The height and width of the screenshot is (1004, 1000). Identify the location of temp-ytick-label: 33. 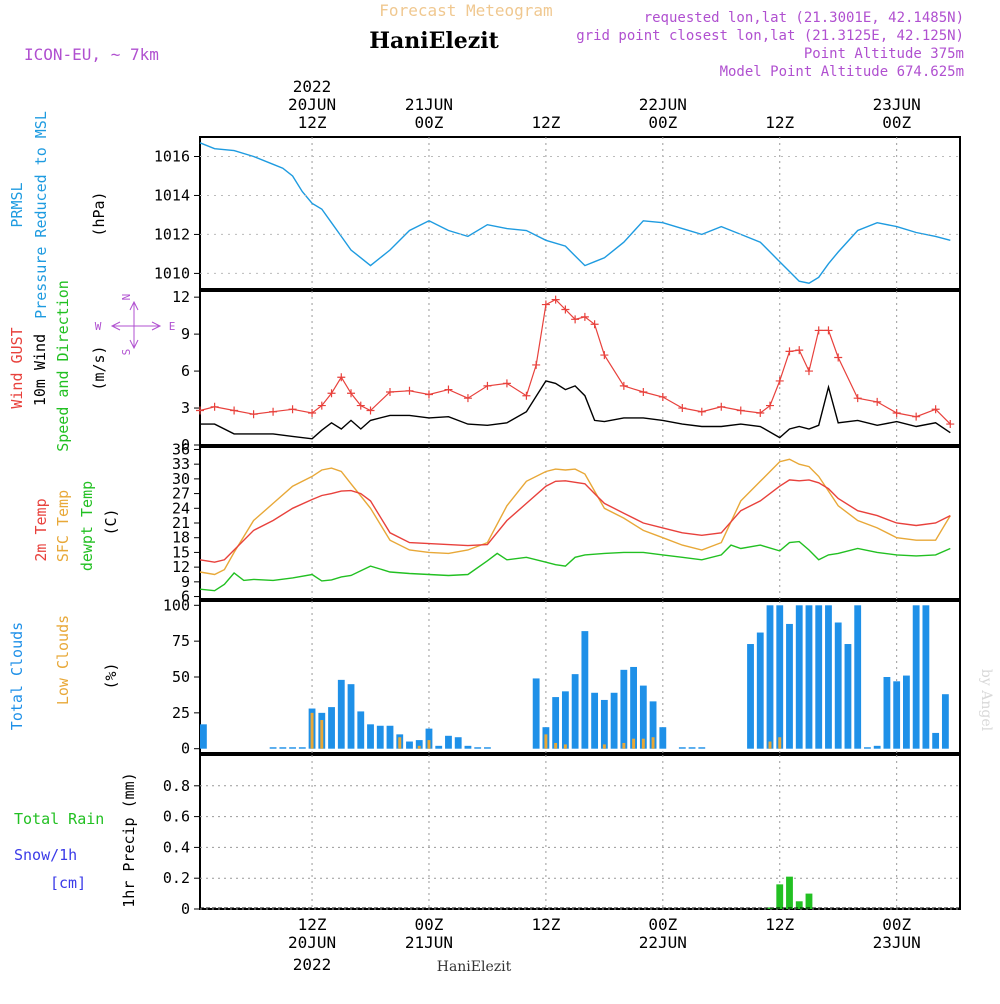
(181, 464).